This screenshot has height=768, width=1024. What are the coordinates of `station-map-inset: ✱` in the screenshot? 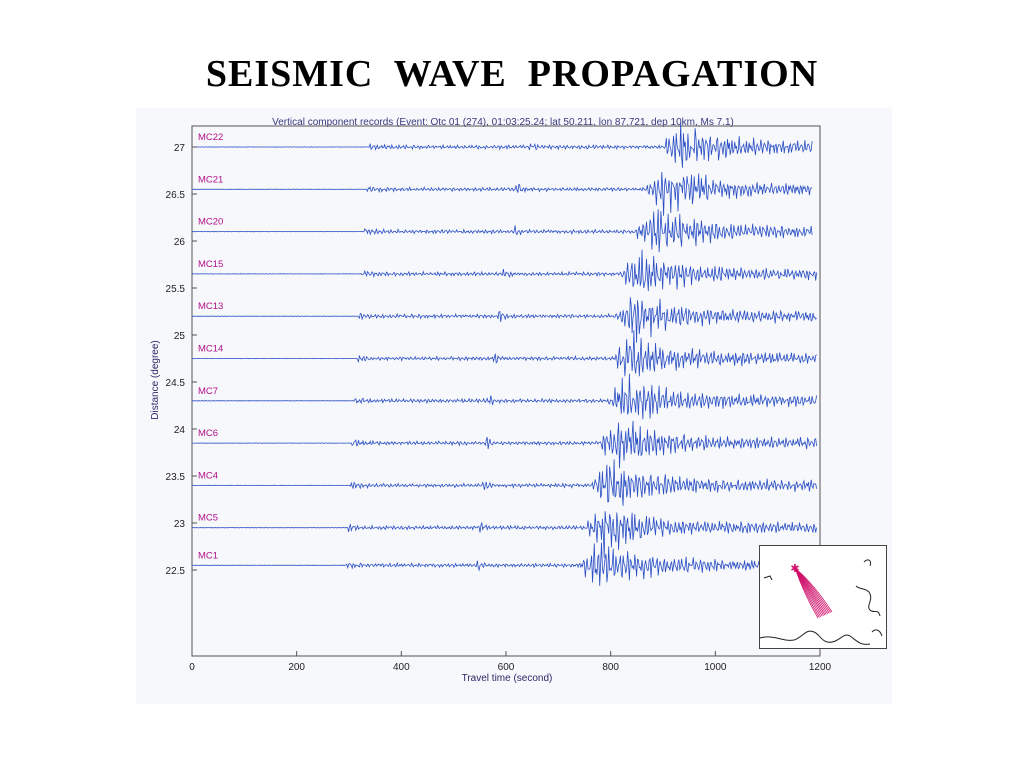 It's located at (823, 597).